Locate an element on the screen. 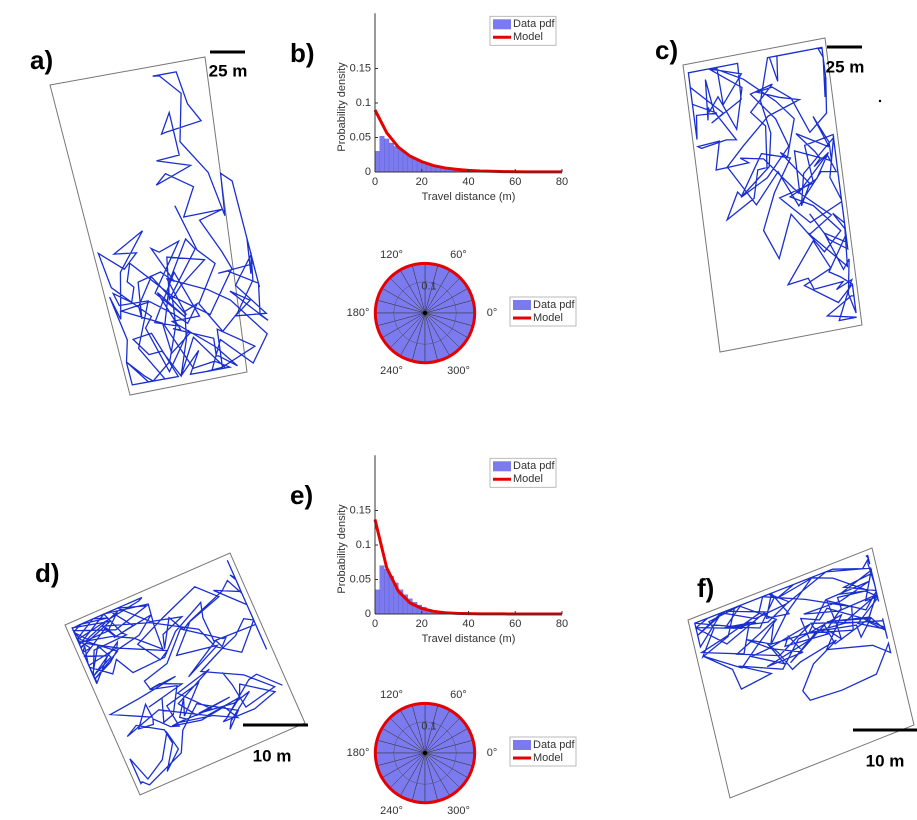 This screenshot has width=917, height=820. dot is located at coordinates (880, 101).